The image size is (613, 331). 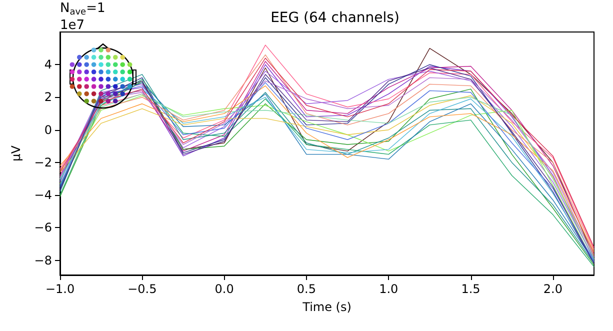 I want to click on y-tick-label: −2, so click(x=43, y=162).